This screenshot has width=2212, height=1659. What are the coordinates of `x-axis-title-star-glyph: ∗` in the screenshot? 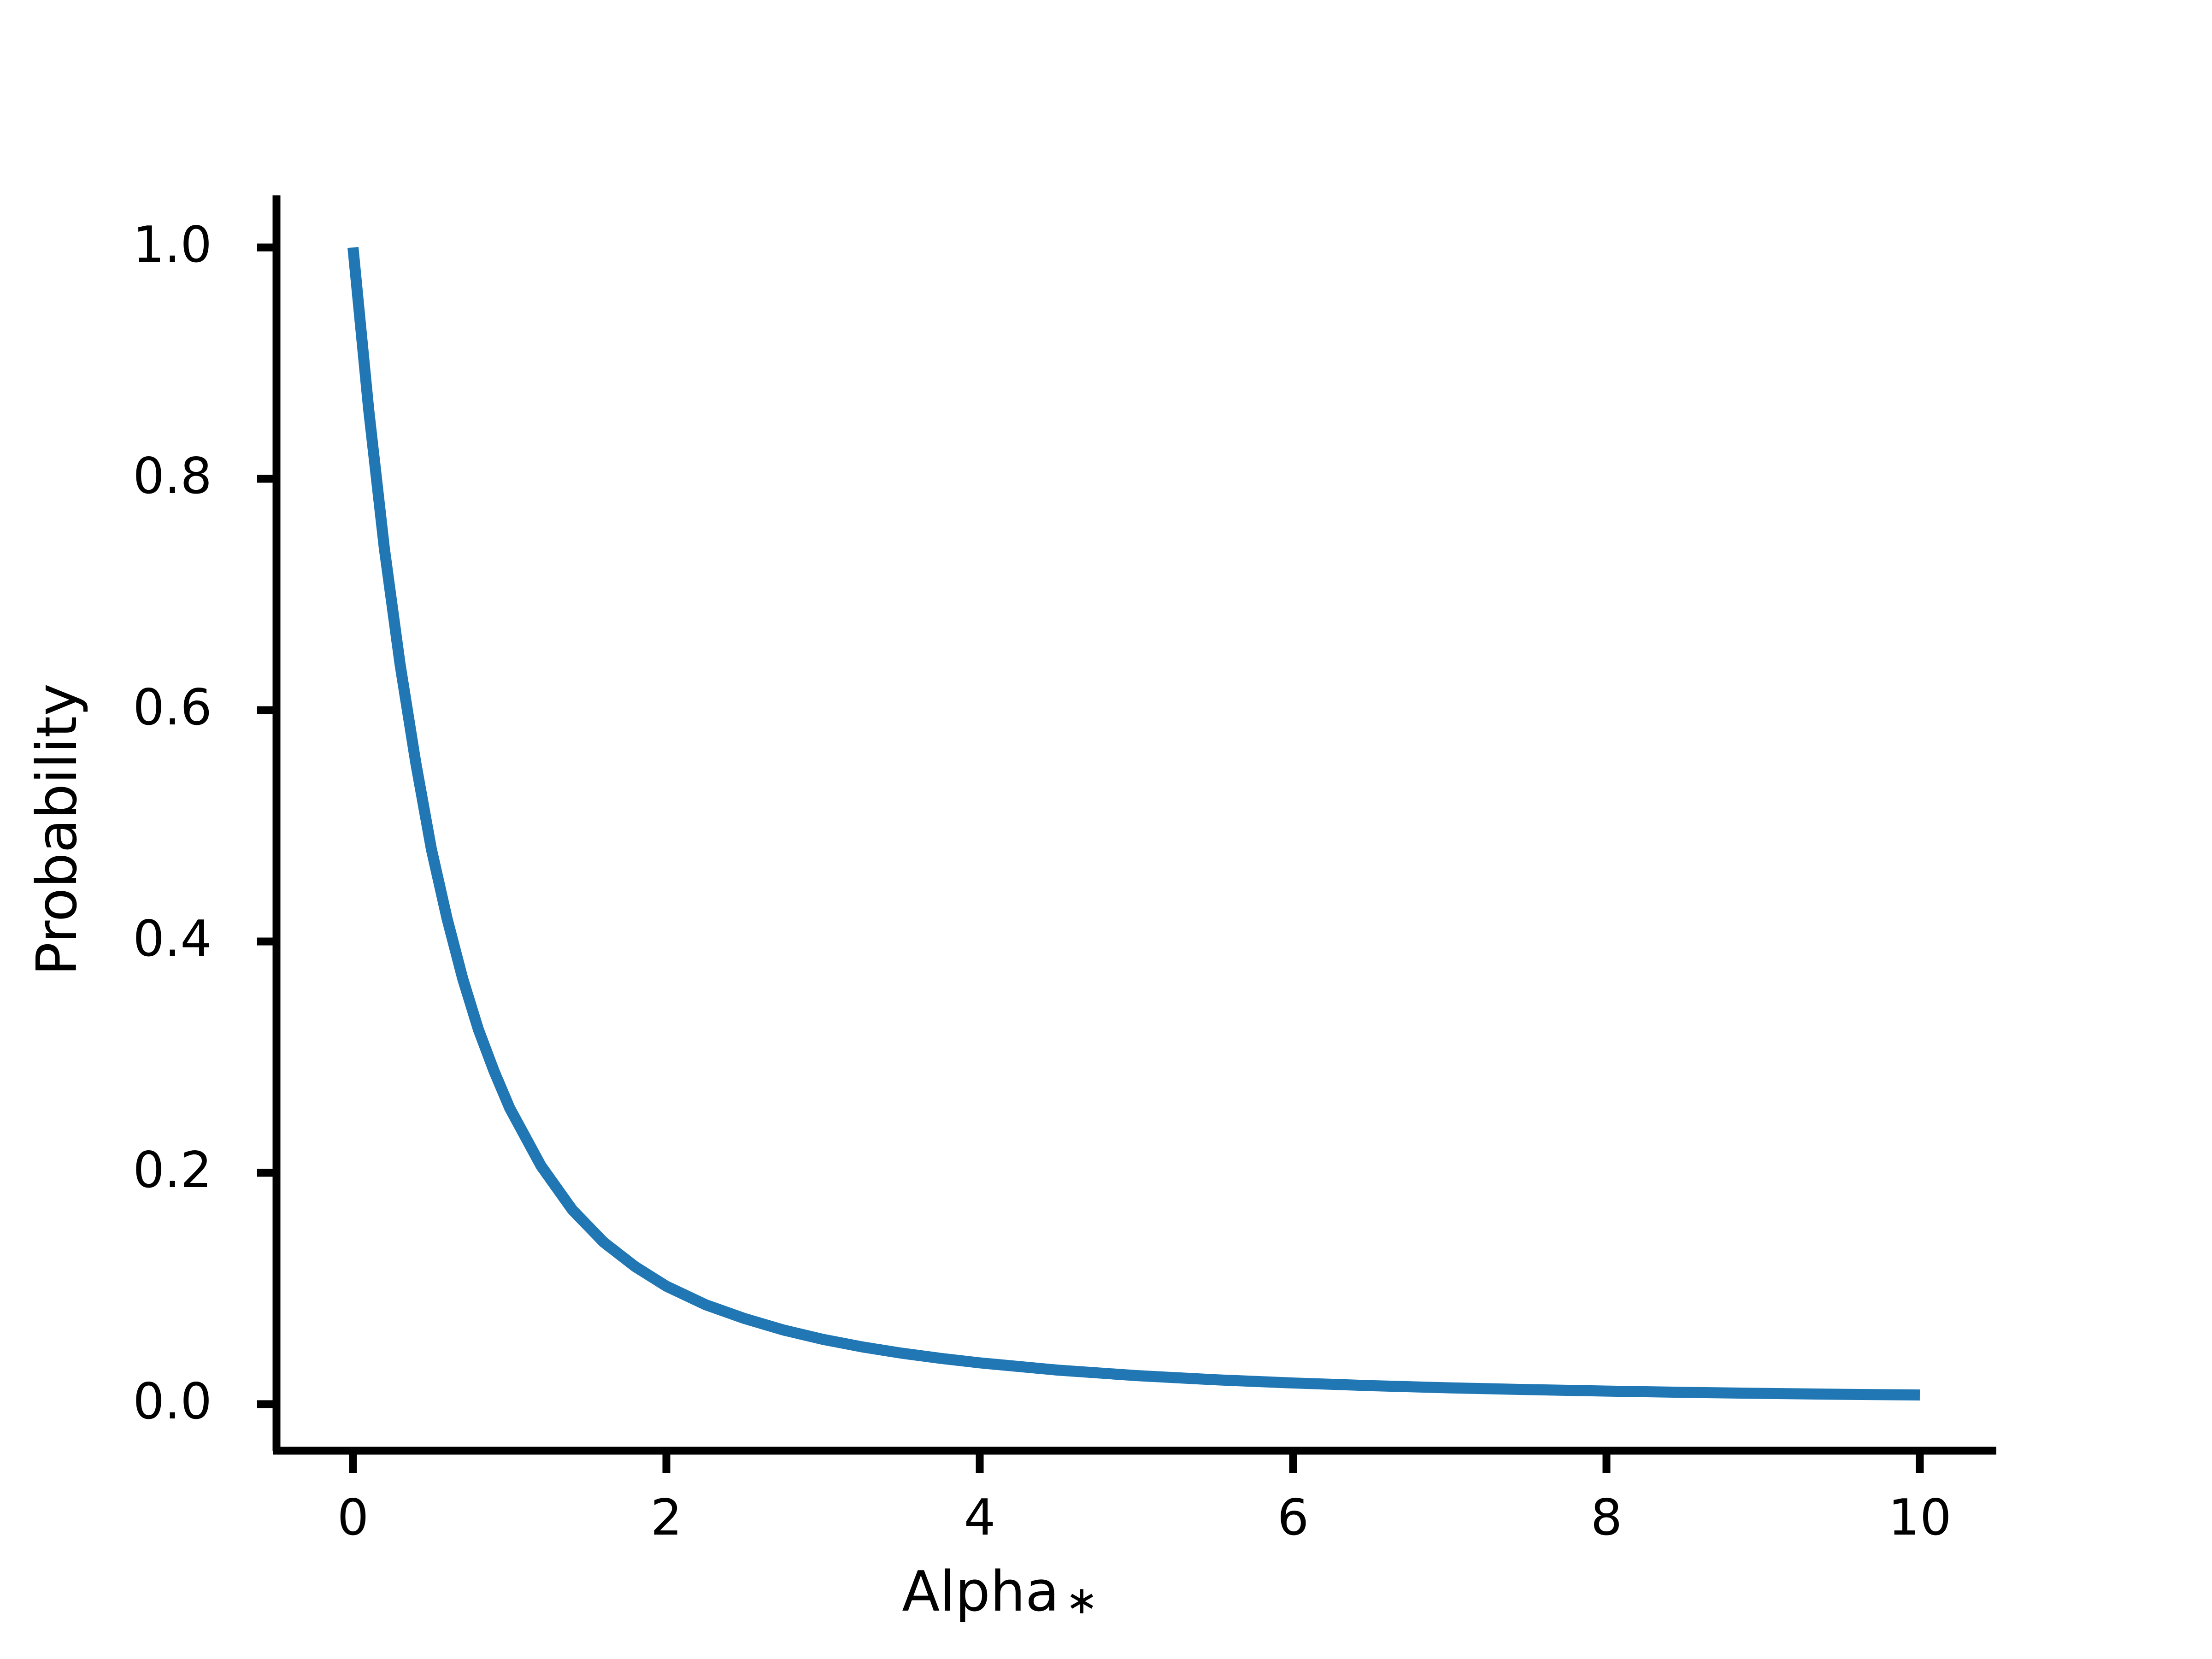 It's located at (1081, 1600).